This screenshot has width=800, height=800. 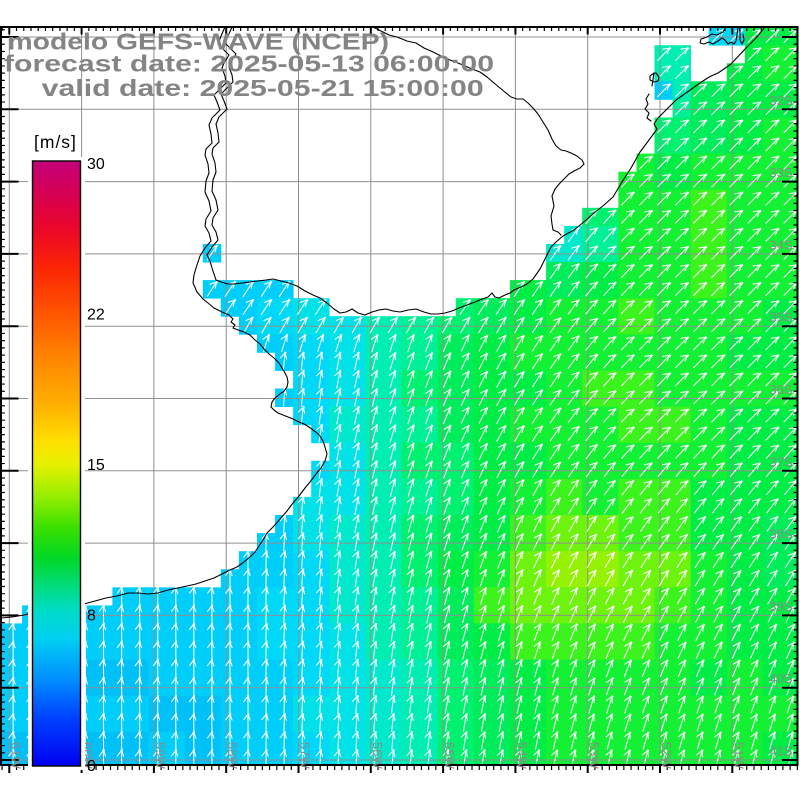 I want to click on svg-text: 40S, so click(x=780, y=678).